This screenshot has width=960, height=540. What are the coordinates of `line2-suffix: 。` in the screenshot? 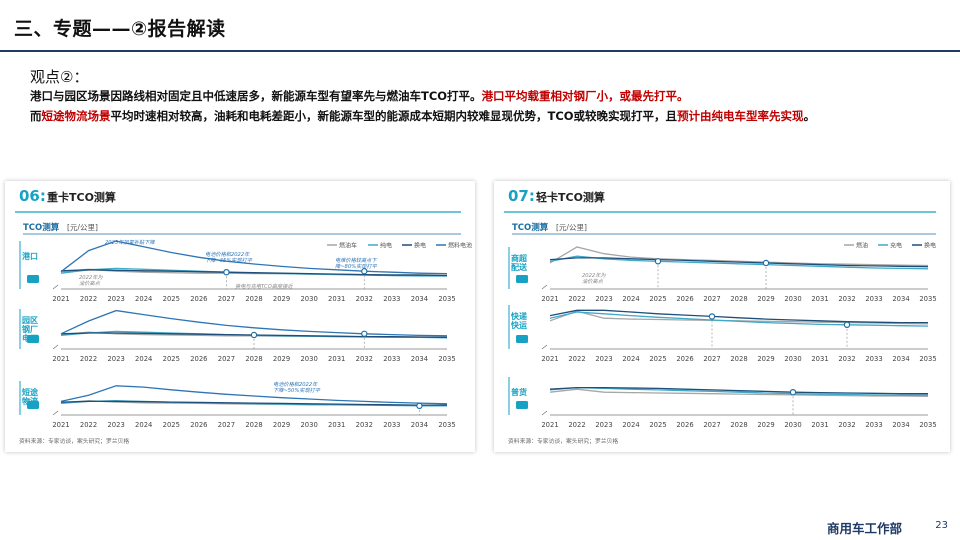 It's located at (809, 116).